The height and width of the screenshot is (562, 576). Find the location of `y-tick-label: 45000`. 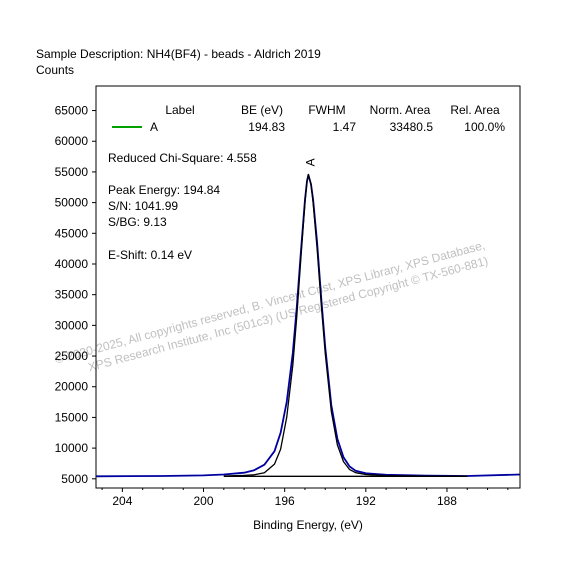

y-tick-label: 45000 is located at coordinates (72, 233).